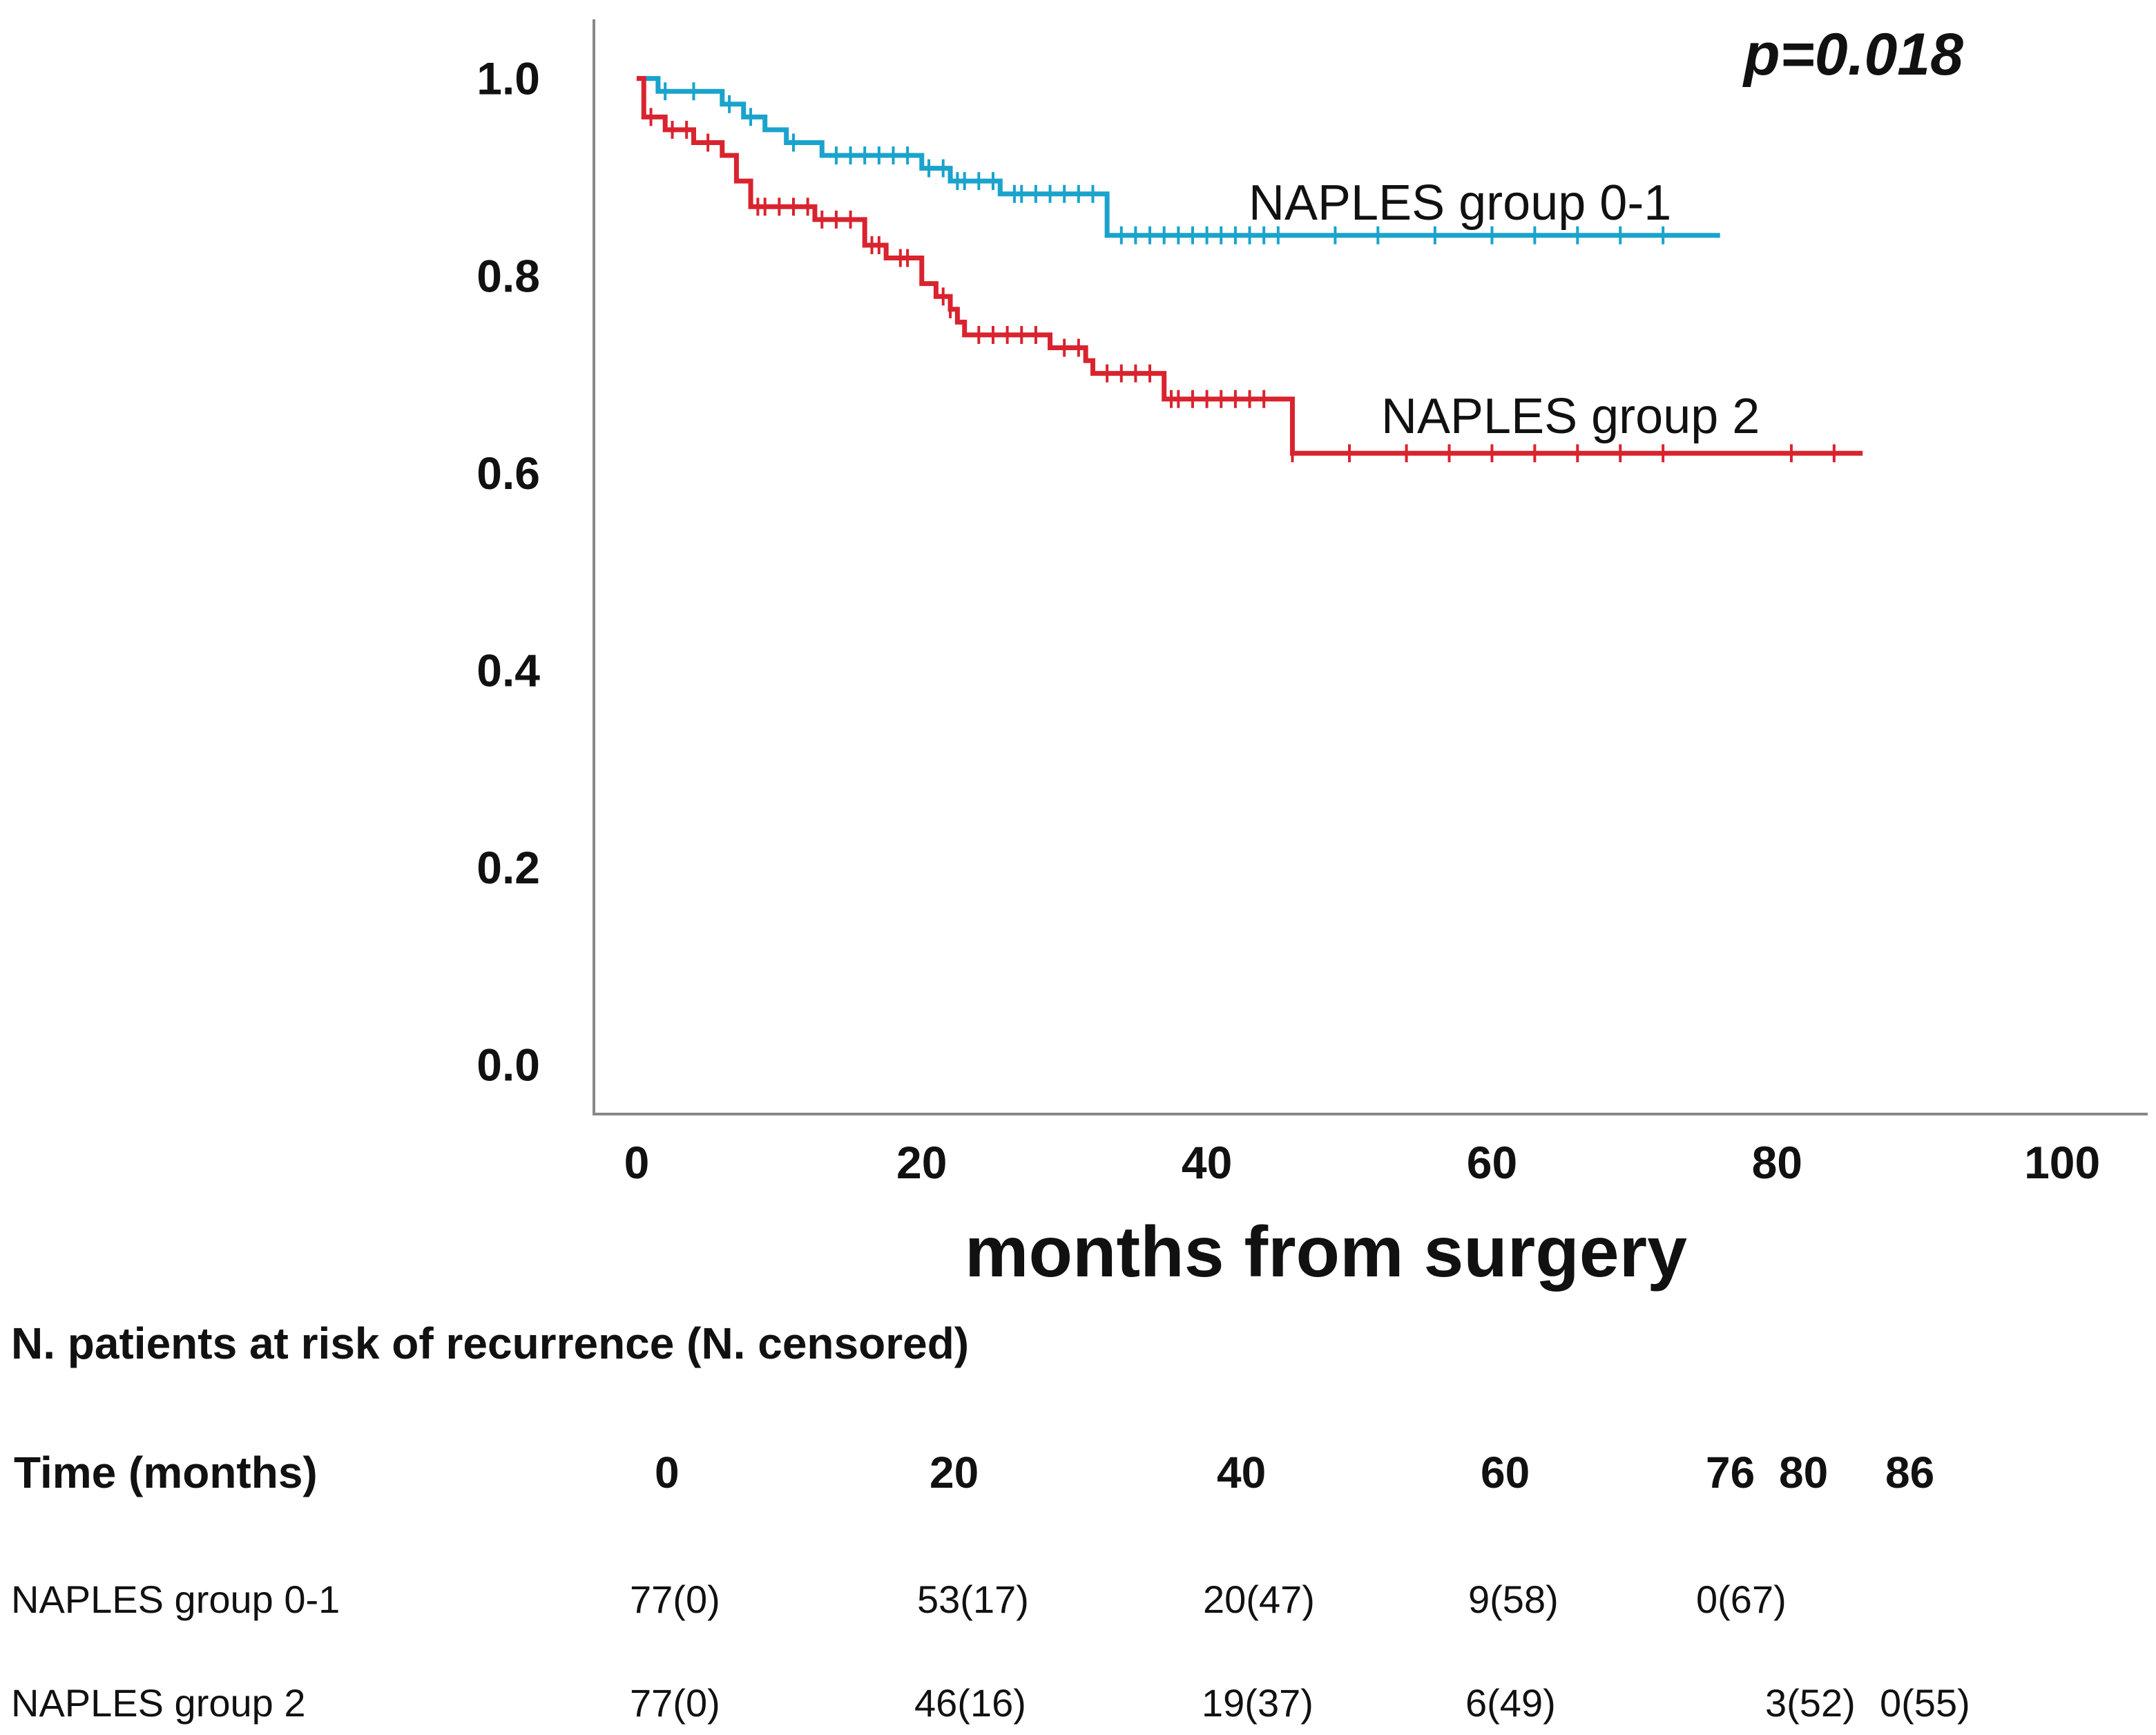 This screenshot has width=2156, height=1735. I want to click on risk-table-time-20: 20, so click(954, 1472).